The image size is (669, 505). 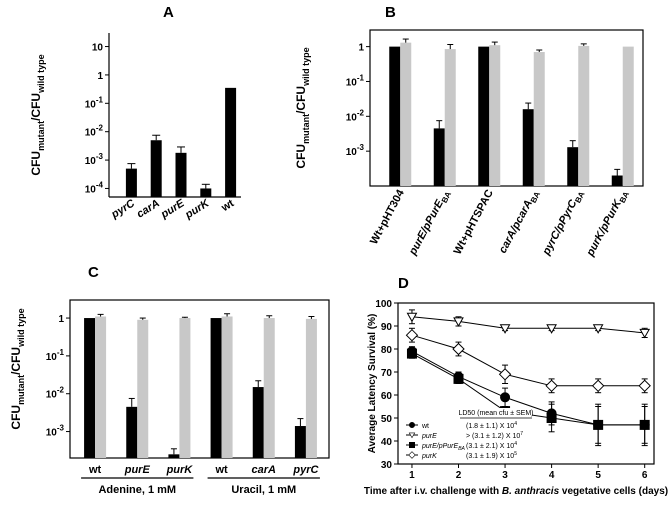 I want to click on panel-d-ytick-label: 100, so click(x=383, y=304).